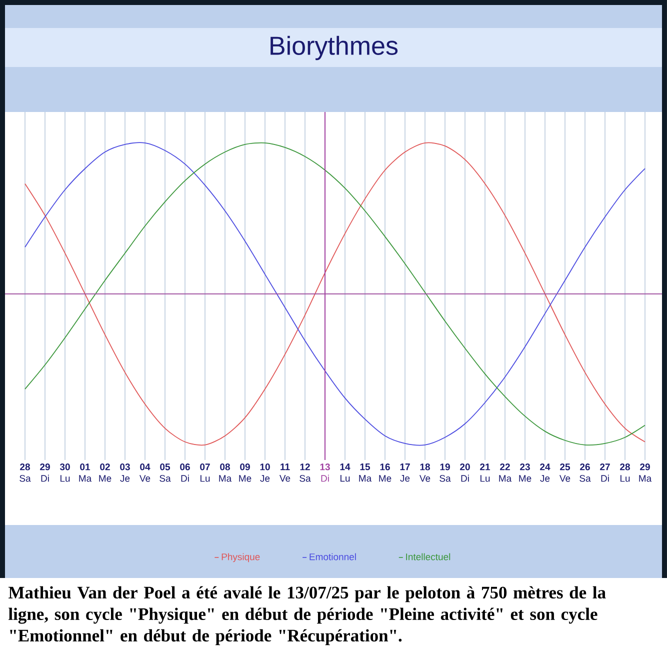 The image size is (667, 670). I want to click on x-tick-label: 28 Lu, so click(625, 473).